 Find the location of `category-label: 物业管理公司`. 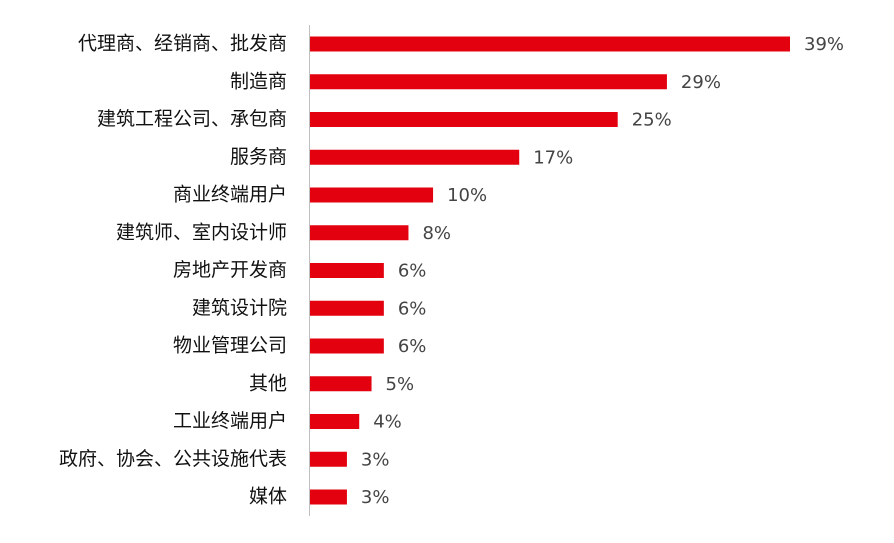

category-label: 物业管理公司 is located at coordinates (230, 346).